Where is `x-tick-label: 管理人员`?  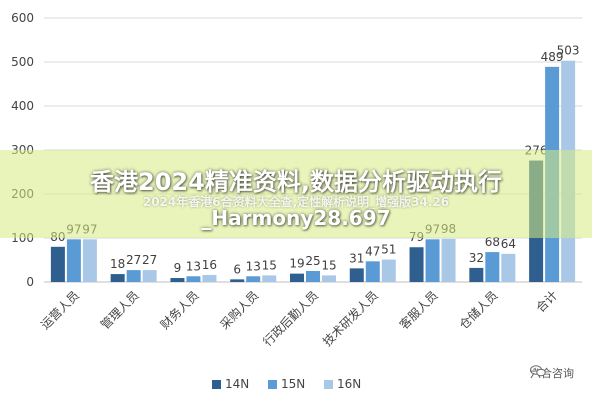
x-tick-label: 管理人员 is located at coordinates (119, 310).